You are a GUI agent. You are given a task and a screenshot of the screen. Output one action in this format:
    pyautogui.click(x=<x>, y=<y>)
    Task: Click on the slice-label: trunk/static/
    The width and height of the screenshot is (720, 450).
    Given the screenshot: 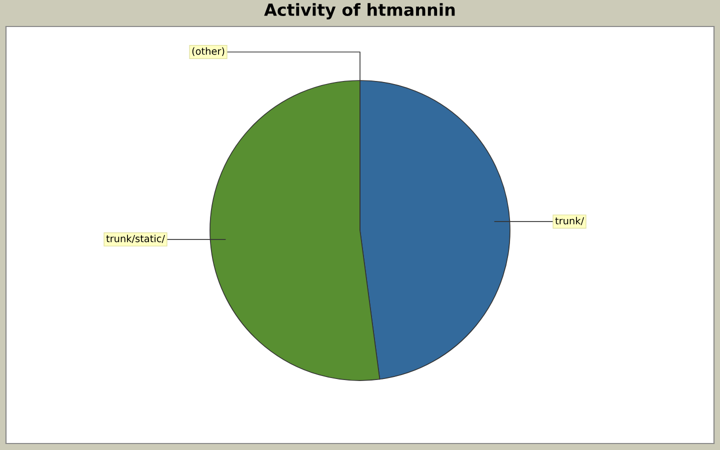 What is the action you would take?
    pyautogui.click(x=136, y=238)
    